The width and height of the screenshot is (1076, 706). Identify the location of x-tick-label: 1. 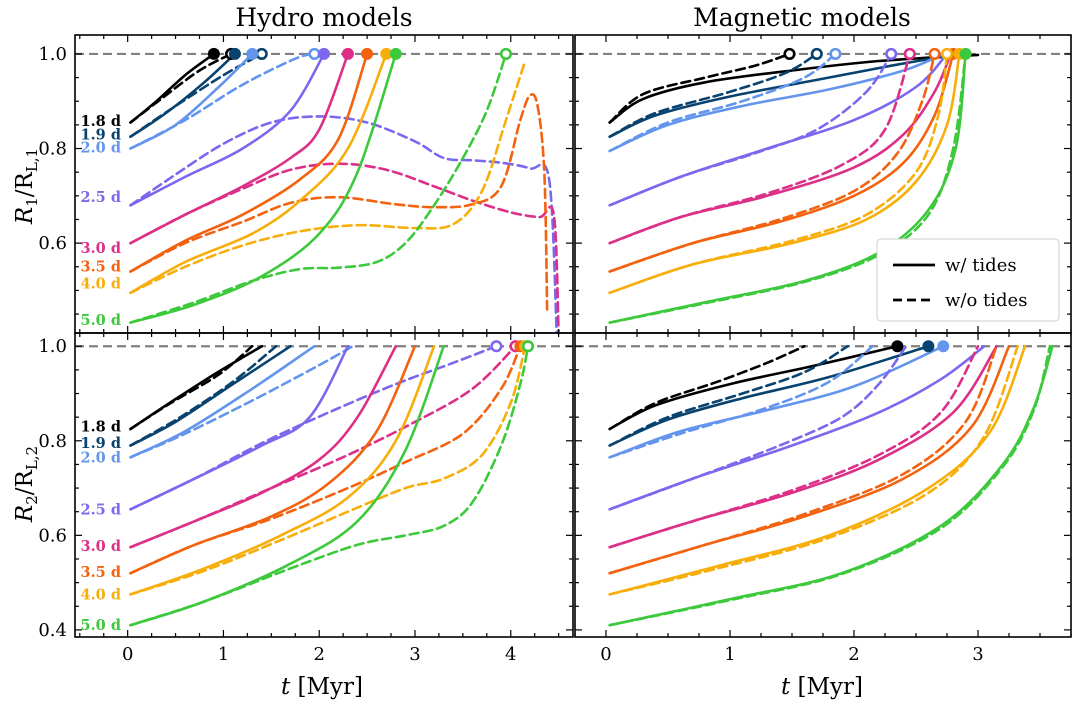
(223, 654).